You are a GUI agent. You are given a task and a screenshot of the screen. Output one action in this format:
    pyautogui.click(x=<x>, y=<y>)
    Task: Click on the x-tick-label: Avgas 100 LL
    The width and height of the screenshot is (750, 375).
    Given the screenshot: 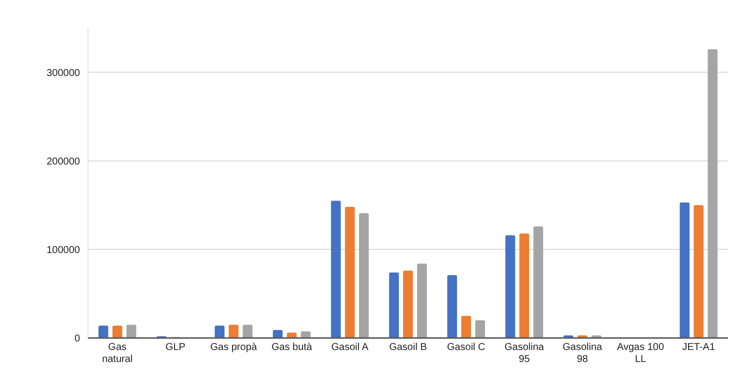 What is the action you would take?
    pyautogui.click(x=640, y=353)
    